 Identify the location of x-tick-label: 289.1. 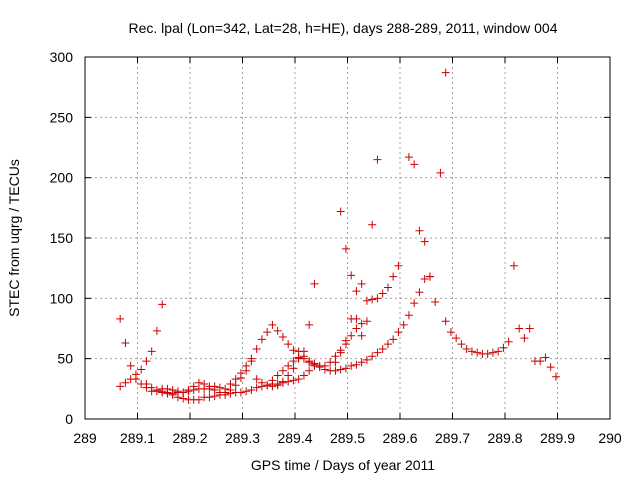
(137, 438).